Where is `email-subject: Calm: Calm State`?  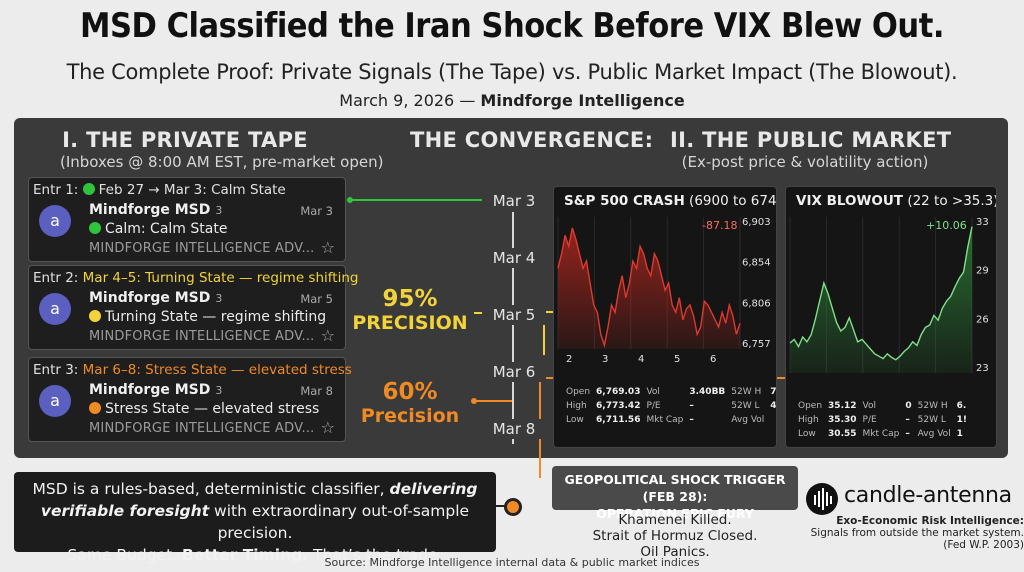 email-subject: Calm: Calm State is located at coordinates (158, 229).